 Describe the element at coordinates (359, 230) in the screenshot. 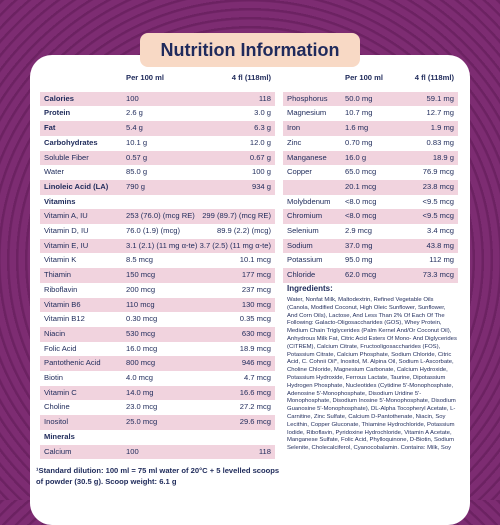

I see `nutrient-value: 2.9 mcg` at that location.